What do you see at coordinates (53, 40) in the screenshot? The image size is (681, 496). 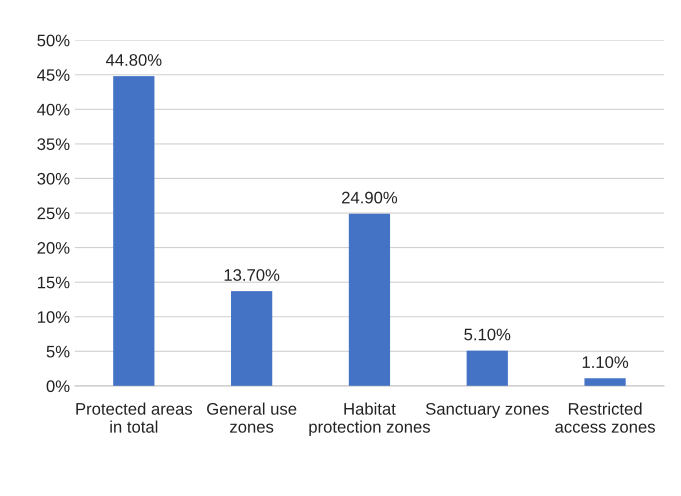 I see `y-tick-label: 50%` at bounding box center [53, 40].